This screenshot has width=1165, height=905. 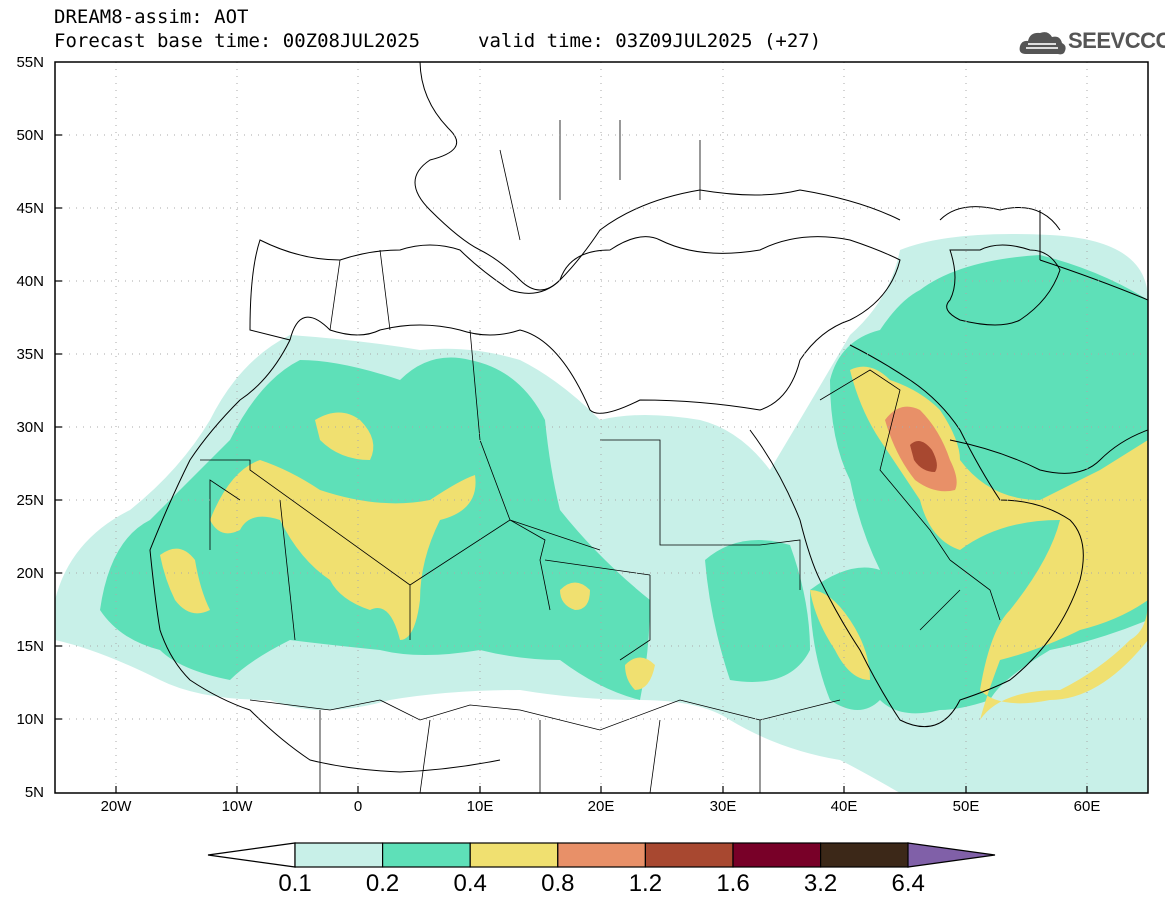 I want to click on lon-label: 0, so click(x=358, y=806).